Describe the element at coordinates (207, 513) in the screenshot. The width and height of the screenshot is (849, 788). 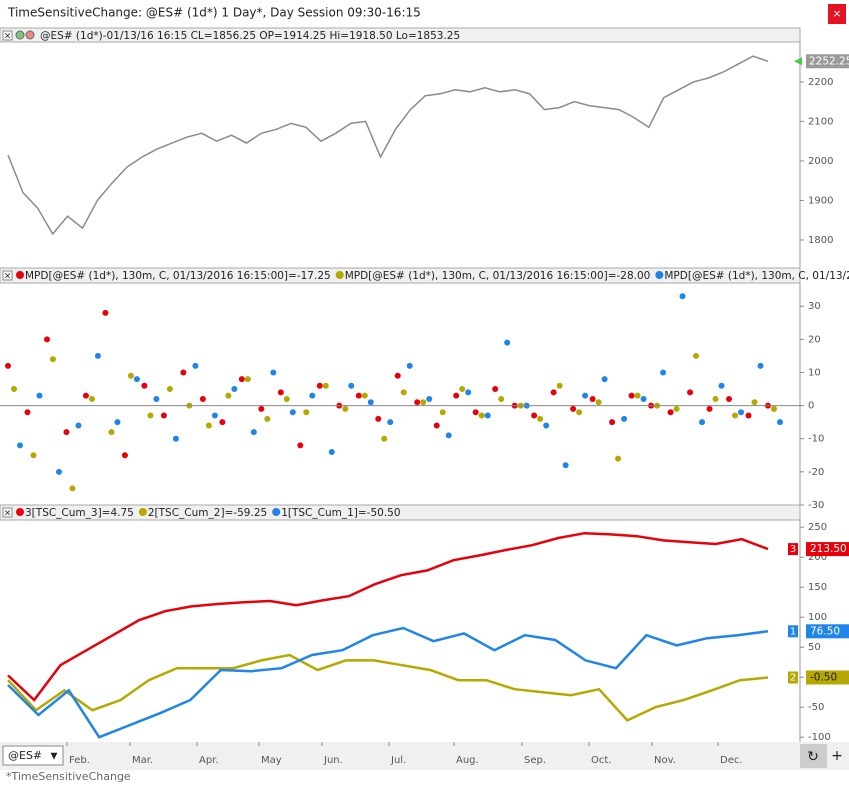
I see `legend-entry: 2[TSC_Cum_2]=-59.25` at that location.